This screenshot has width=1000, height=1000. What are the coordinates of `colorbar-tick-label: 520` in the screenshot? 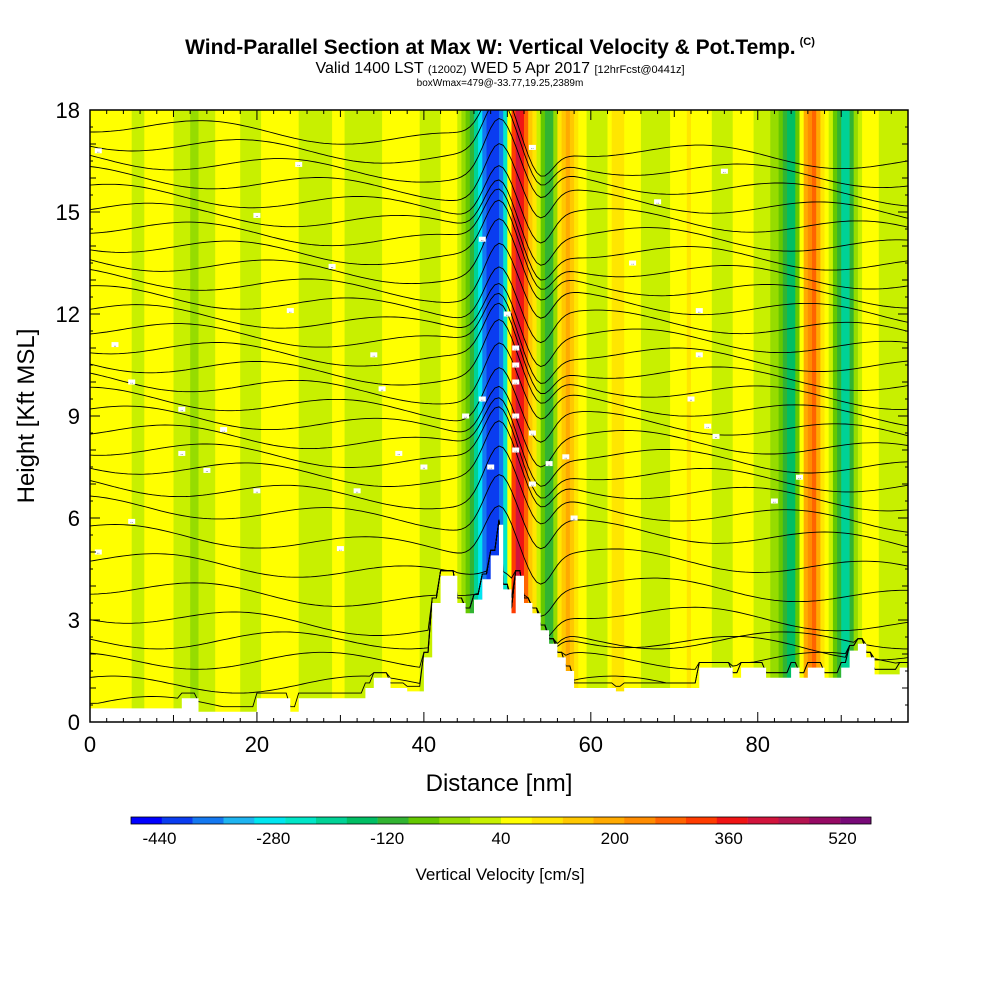 It's located at (842, 838).